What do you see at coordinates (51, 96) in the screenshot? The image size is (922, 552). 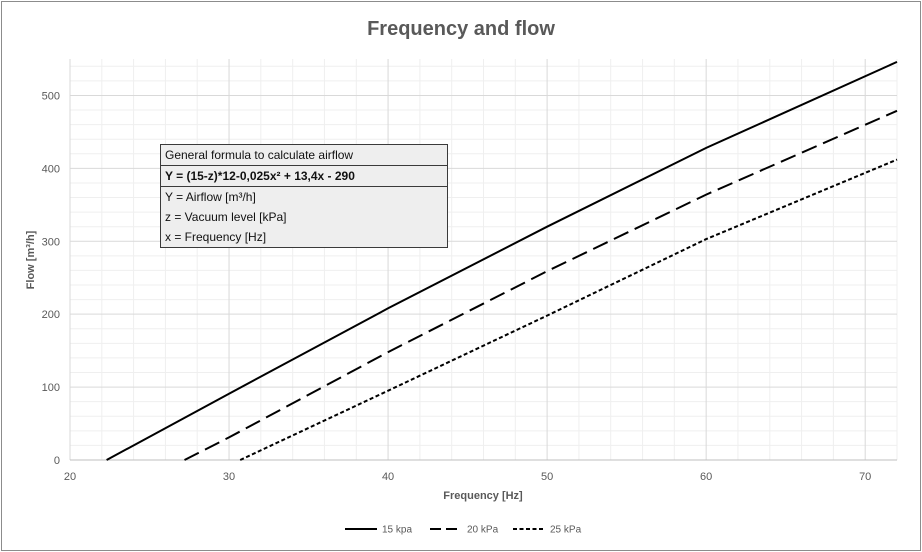 I see `y-tick-label: 500` at bounding box center [51, 96].